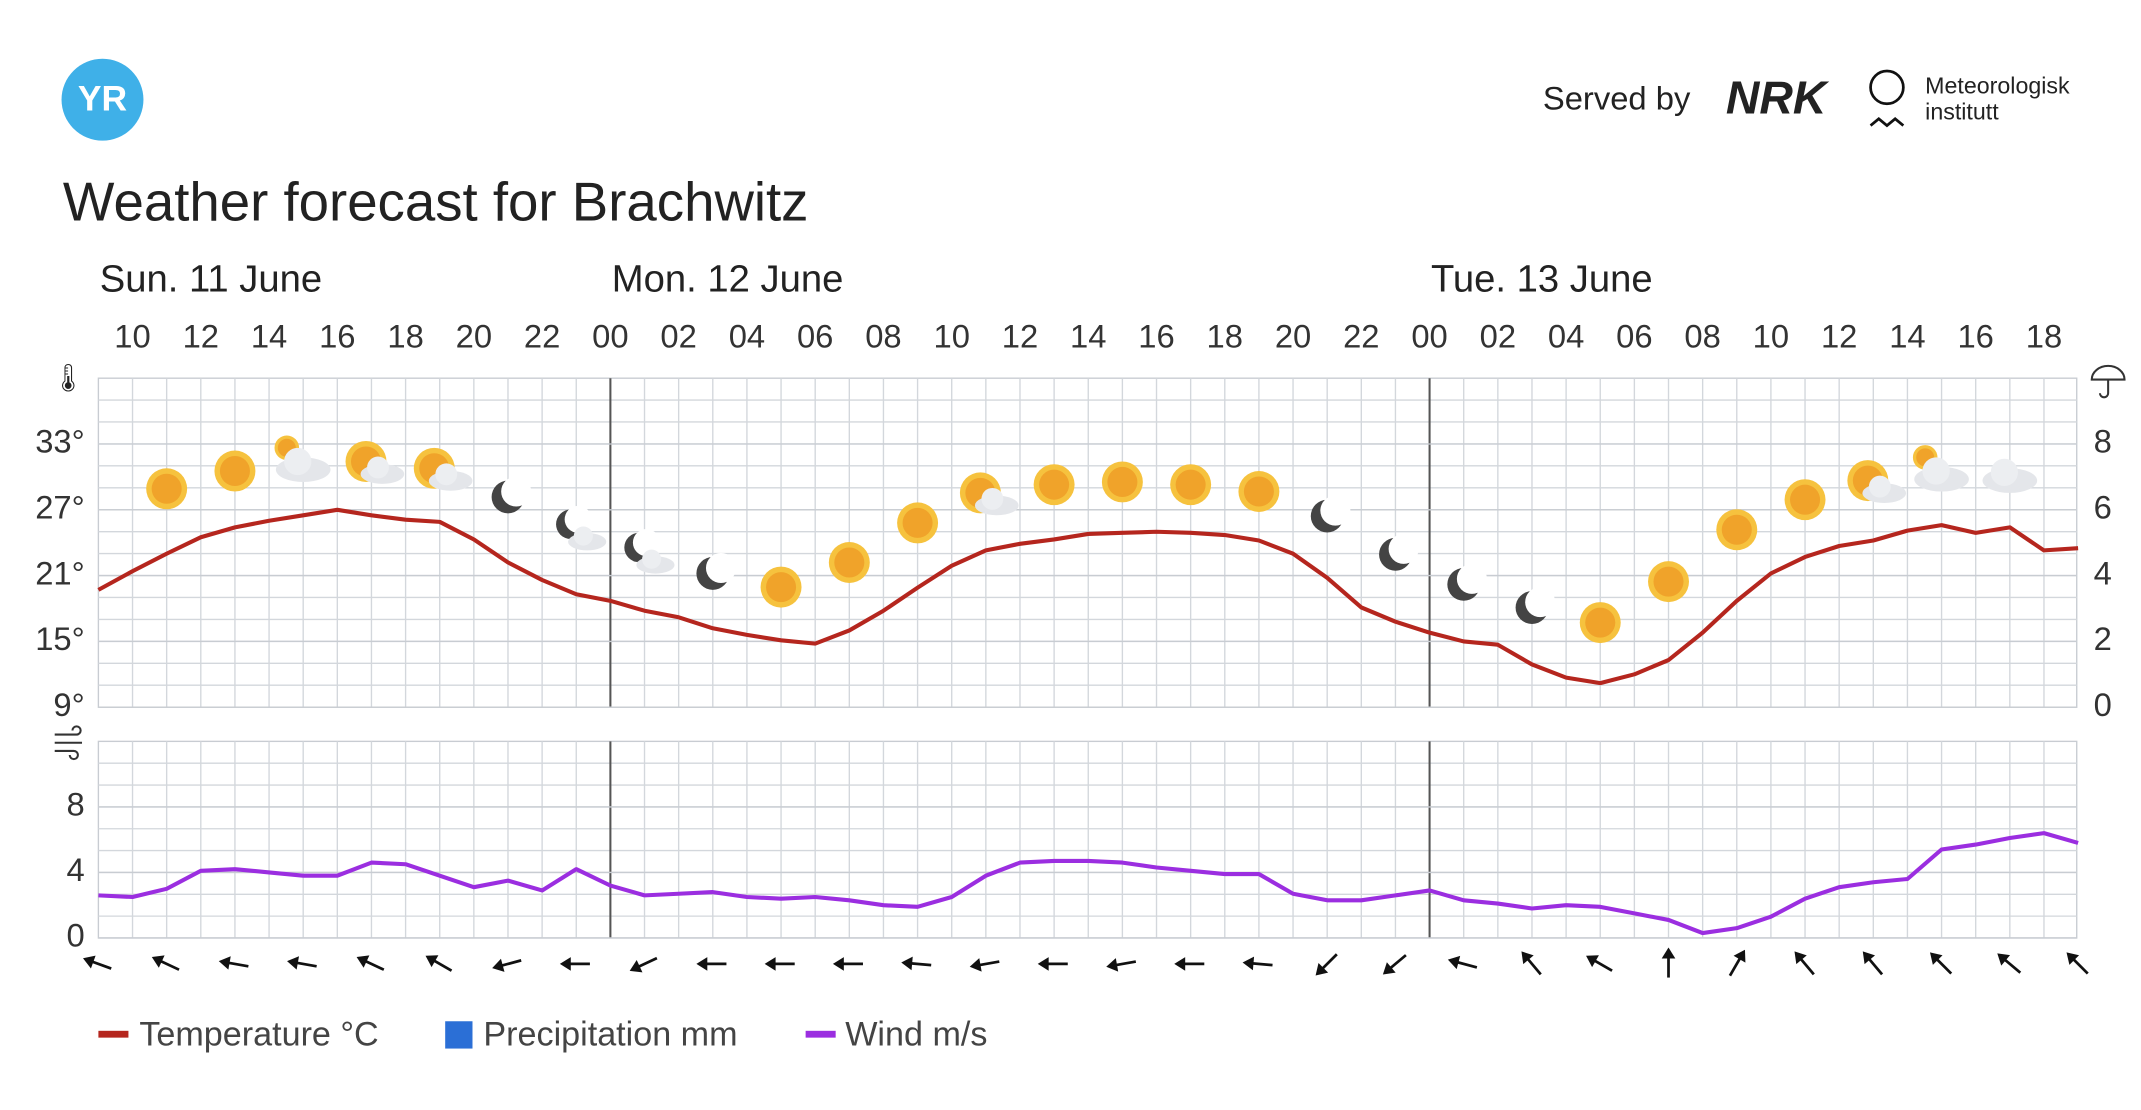 The width and height of the screenshot is (2141, 1110). I want to click on met-name: institutt, so click(1962, 111).